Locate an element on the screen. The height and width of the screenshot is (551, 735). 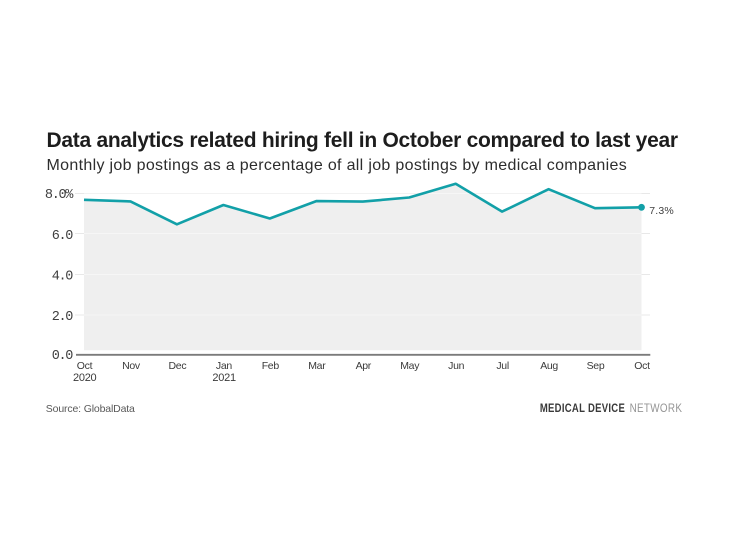
svg-text: 7.3% is located at coordinates (661, 211).